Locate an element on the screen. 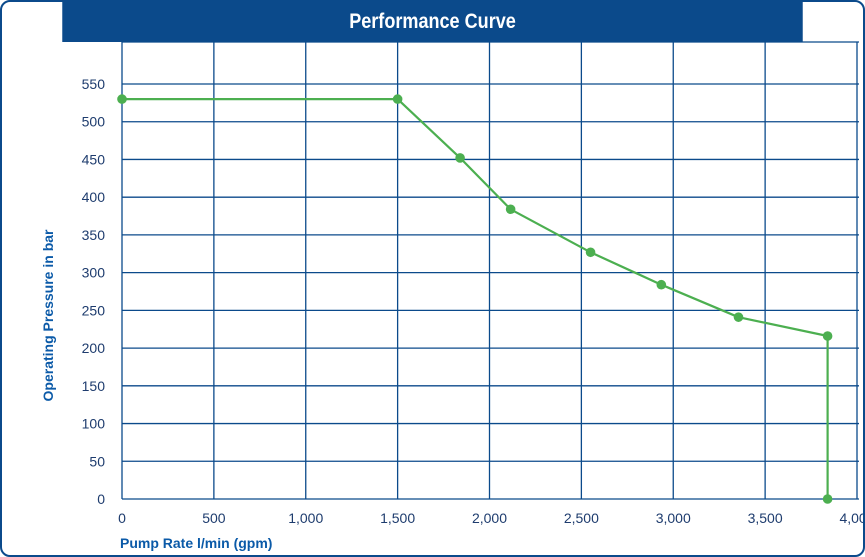 This screenshot has width=865, height=557. x-tick-label: 4,000 is located at coordinates (852, 518).